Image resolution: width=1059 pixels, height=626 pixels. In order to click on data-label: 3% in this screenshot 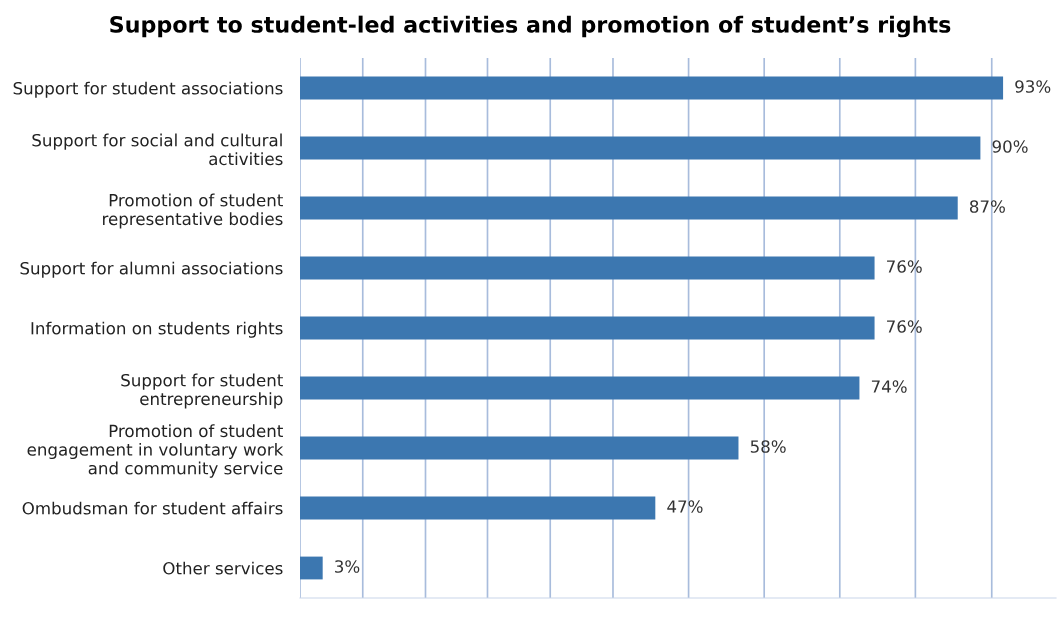, I will do `click(347, 566)`.